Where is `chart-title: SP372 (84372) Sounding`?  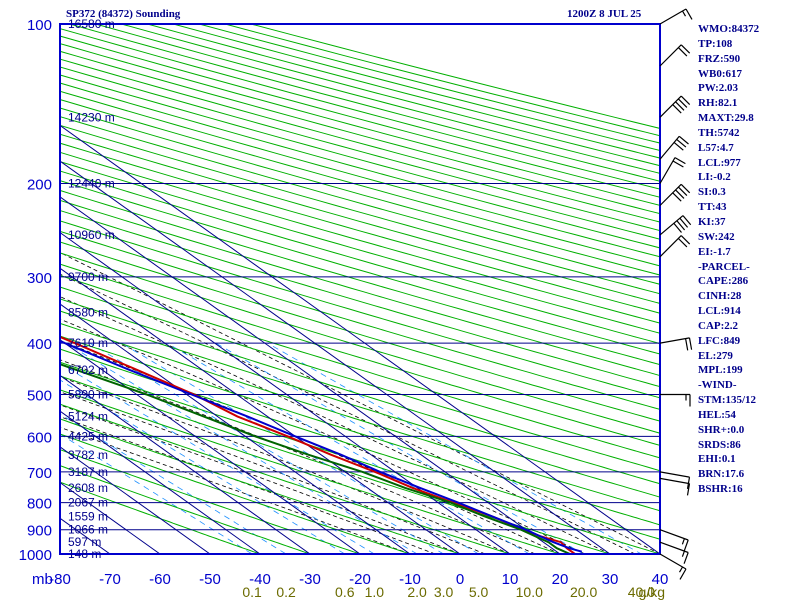
chart-title: SP372 (84372) Sounding is located at coordinates (123, 14).